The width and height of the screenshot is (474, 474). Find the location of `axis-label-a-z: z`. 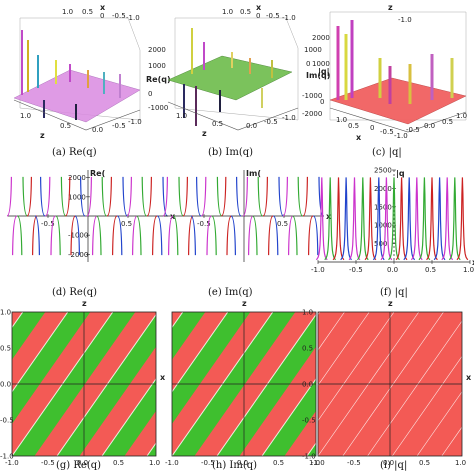

axis-label-a-z: z is located at coordinates (42, 135).